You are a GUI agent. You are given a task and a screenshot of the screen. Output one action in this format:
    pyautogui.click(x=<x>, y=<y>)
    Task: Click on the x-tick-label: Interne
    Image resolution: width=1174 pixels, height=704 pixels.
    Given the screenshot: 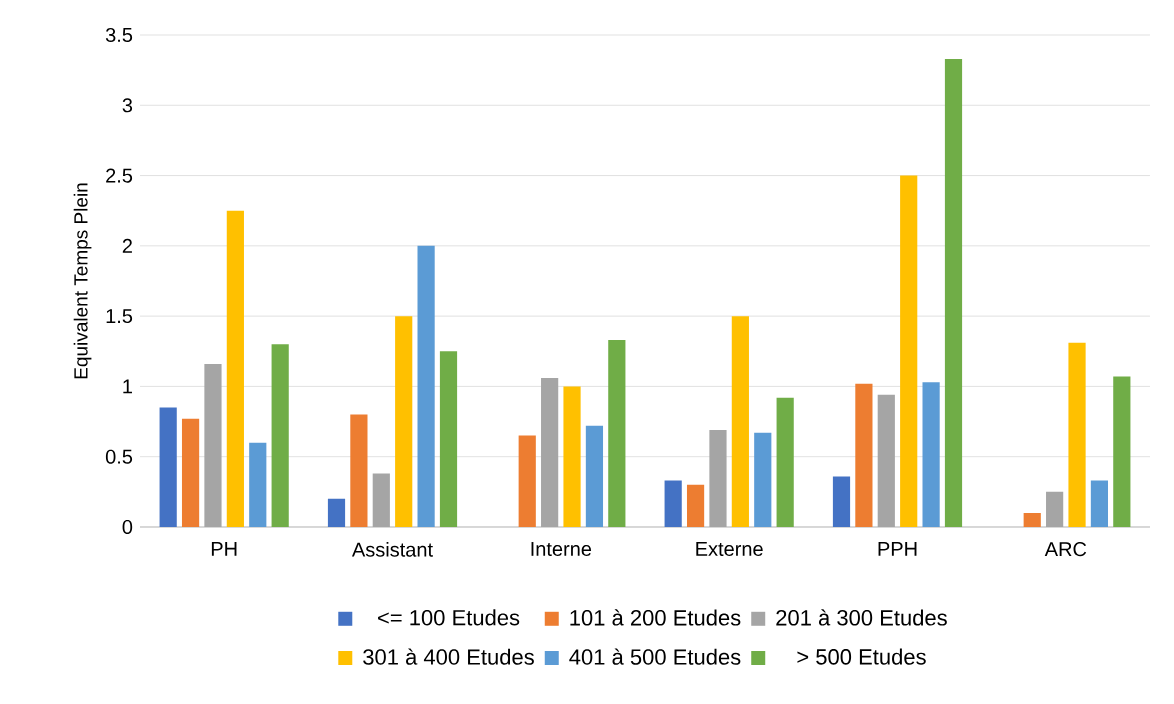 What is the action you would take?
    pyautogui.click(x=561, y=549)
    